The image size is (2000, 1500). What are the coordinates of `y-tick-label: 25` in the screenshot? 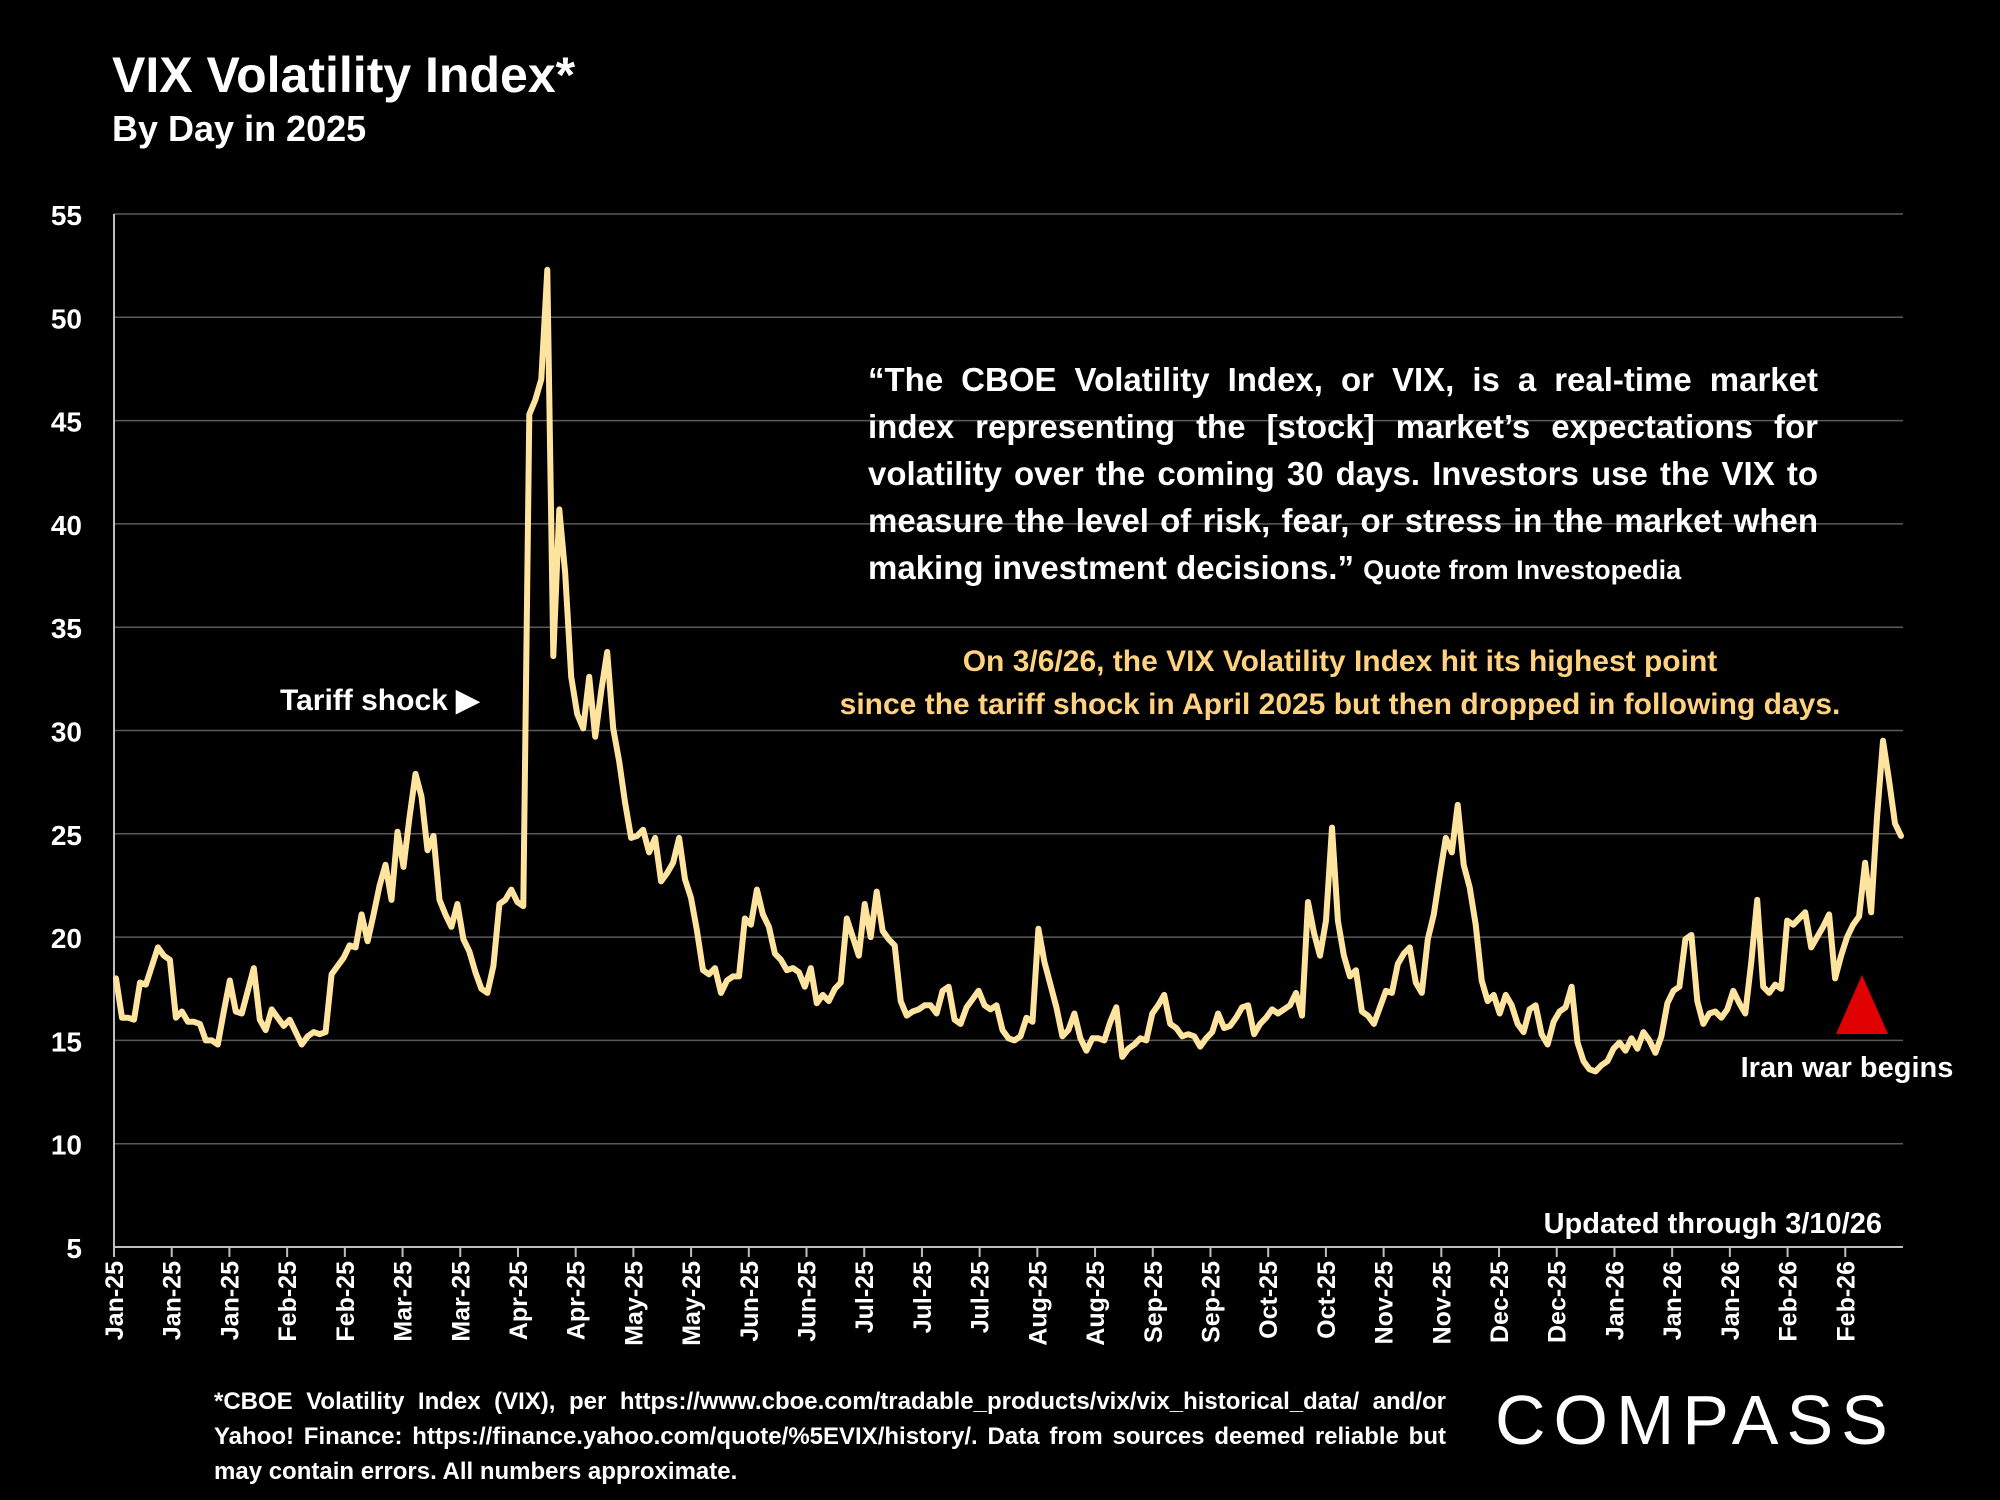 It's located at (66, 835).